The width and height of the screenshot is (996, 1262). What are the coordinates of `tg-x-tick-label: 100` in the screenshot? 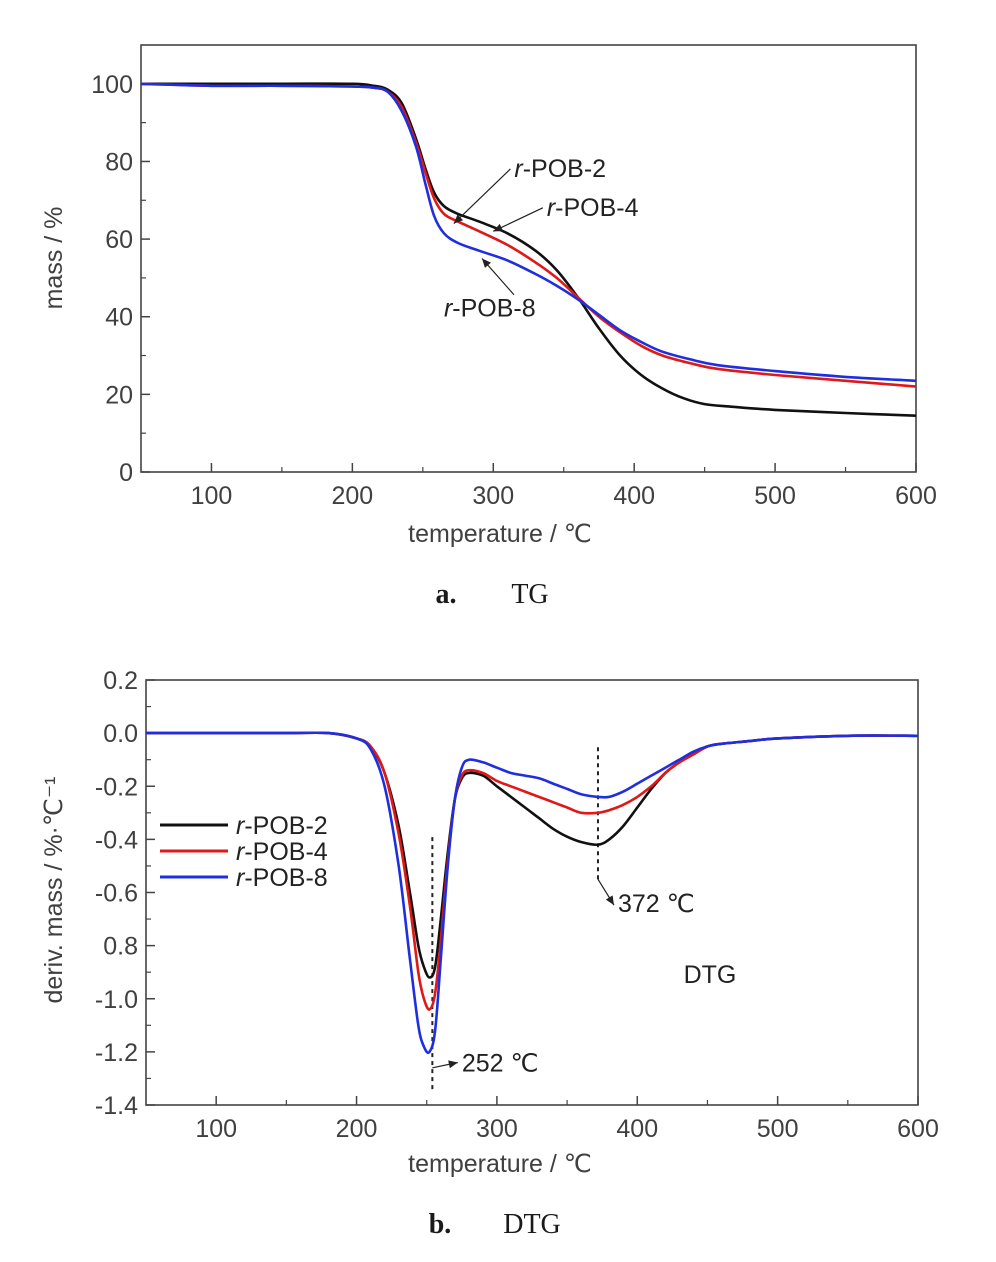 It's located at (212, 496).